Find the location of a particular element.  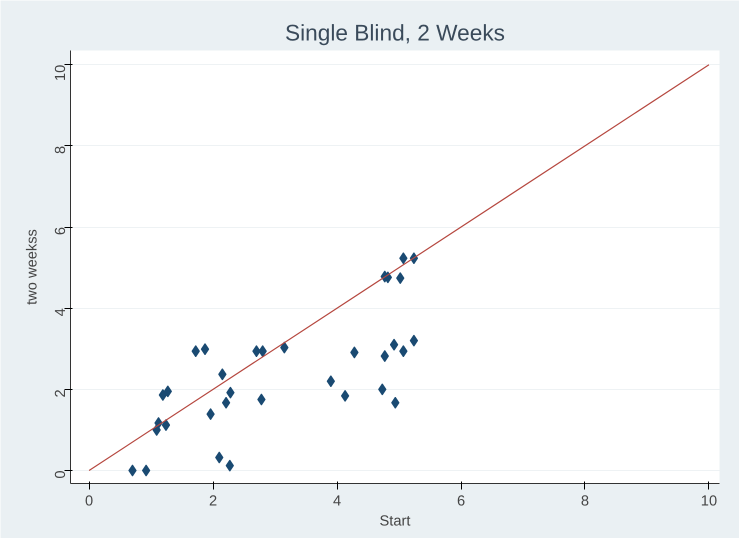

x-tick-label: 8 is located at coordinates (585, 502).